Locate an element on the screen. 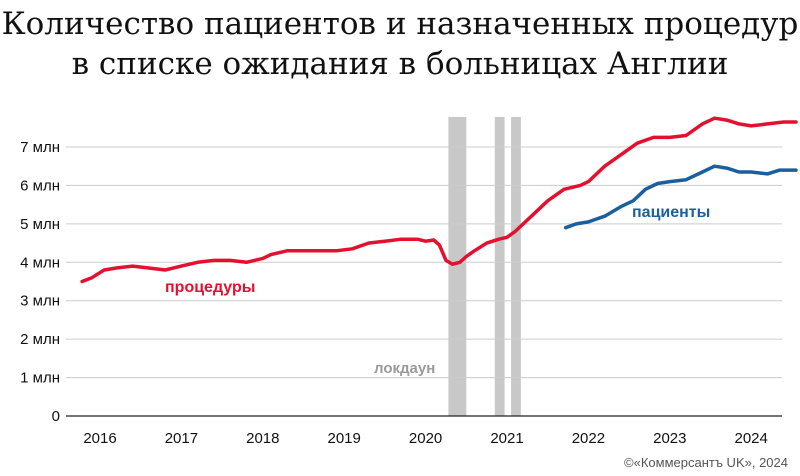 Image resolution: width=800 pixels, height=476 pixels. x-tick-label: 2022 is located at coordinates (588, 438).